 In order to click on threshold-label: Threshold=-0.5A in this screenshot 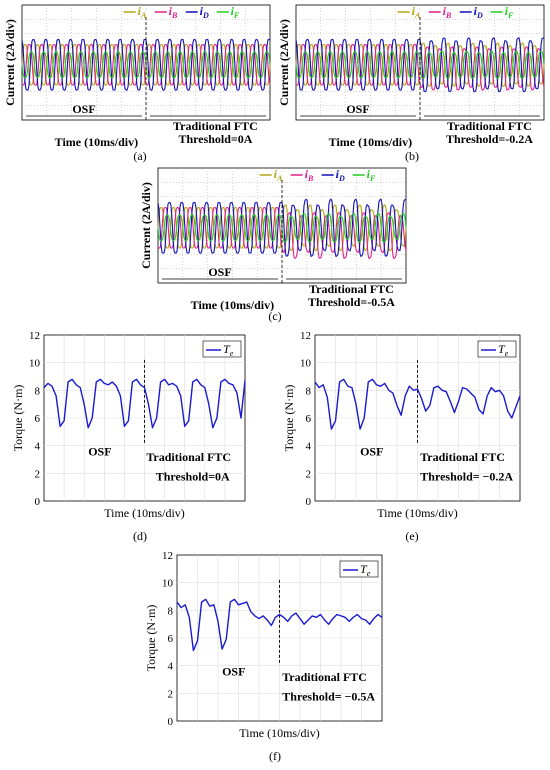, I will do `click(351, 302)`.